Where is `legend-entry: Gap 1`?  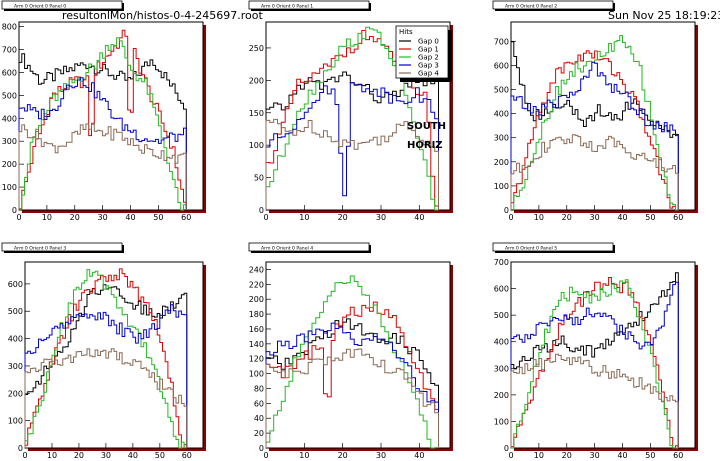 legend-entry: Gap 1 is located at coordinates (428, 50).